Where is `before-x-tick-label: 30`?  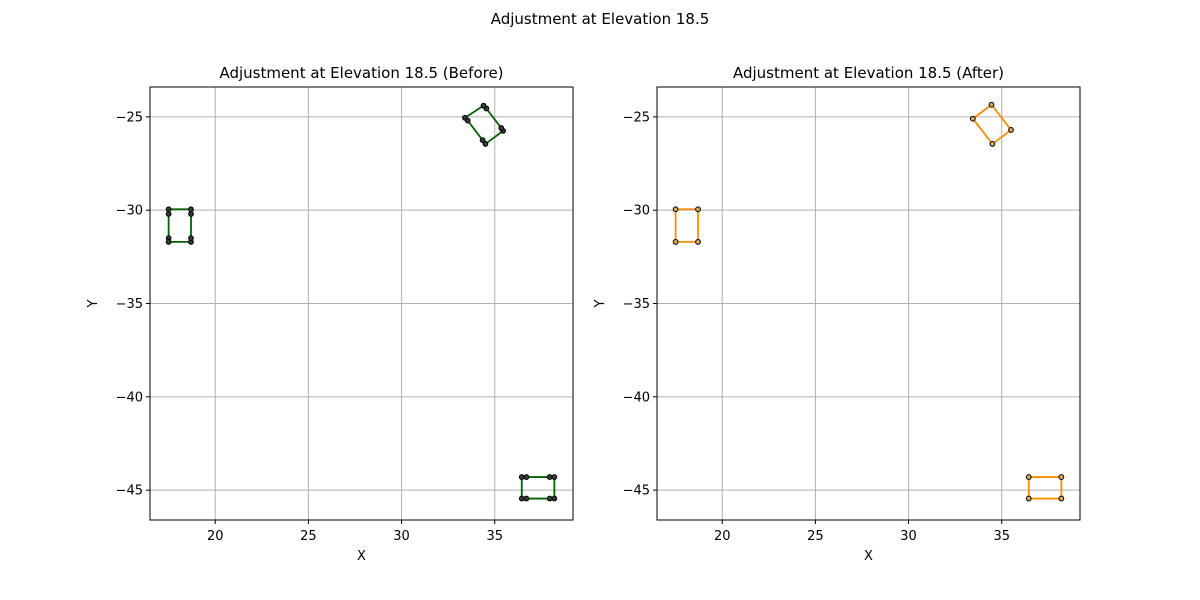 before-x-tick-label: 30 is located at coordinates (401, 536).